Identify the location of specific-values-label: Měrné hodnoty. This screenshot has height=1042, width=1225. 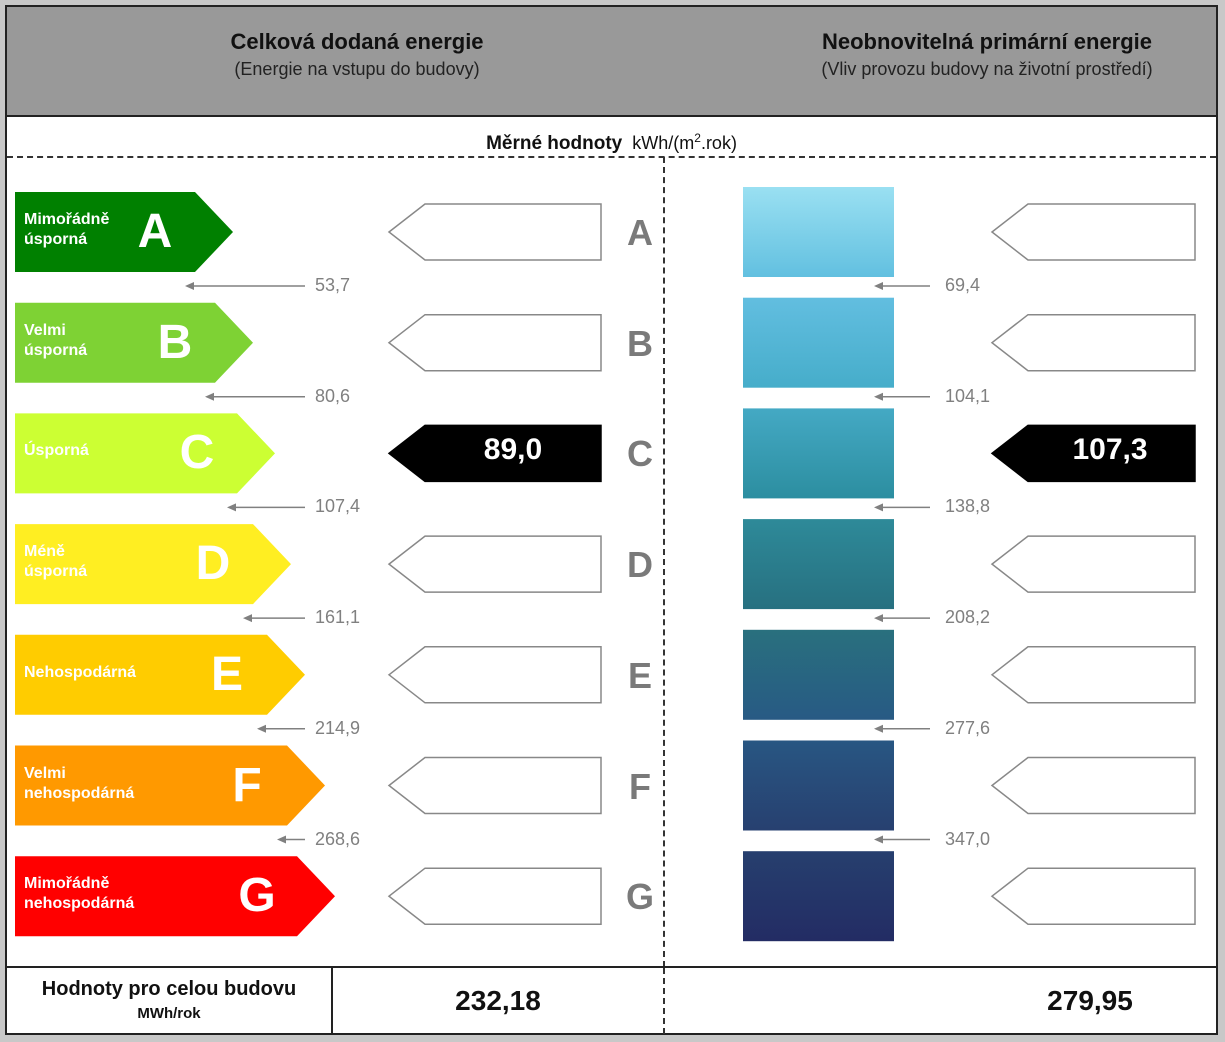
(554, 143).